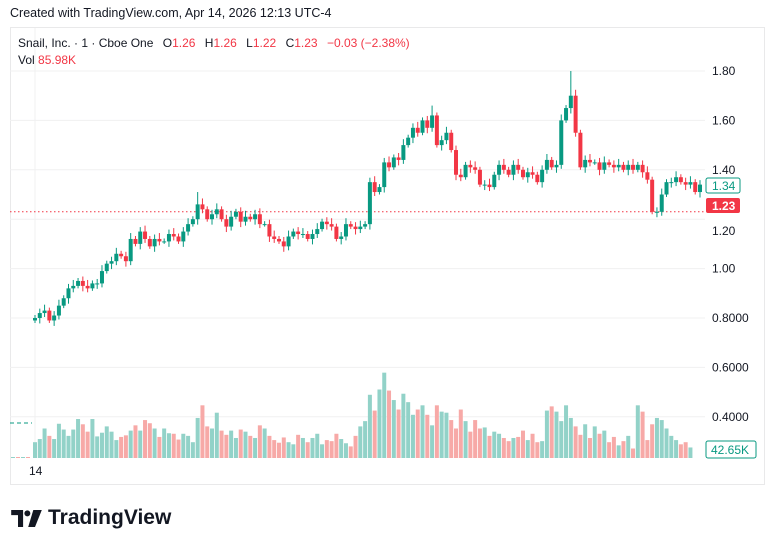 This screenshot has height=546, width=776. What do you see at coordinates (730, 450) in the screenshot?
I see `volume-price-label: 42.65K` at bounding box center [730, 450].